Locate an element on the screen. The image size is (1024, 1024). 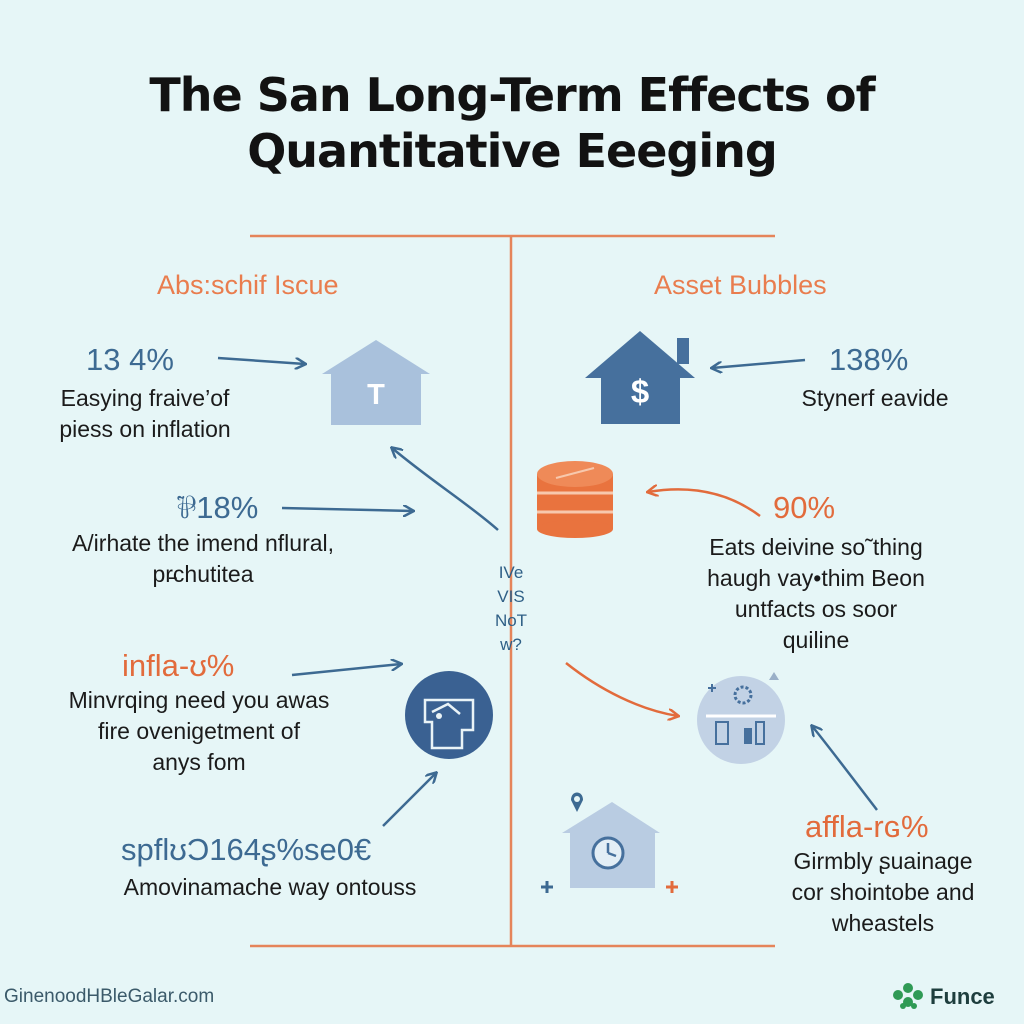
house-letter: T is located at coordinates (376, 395).